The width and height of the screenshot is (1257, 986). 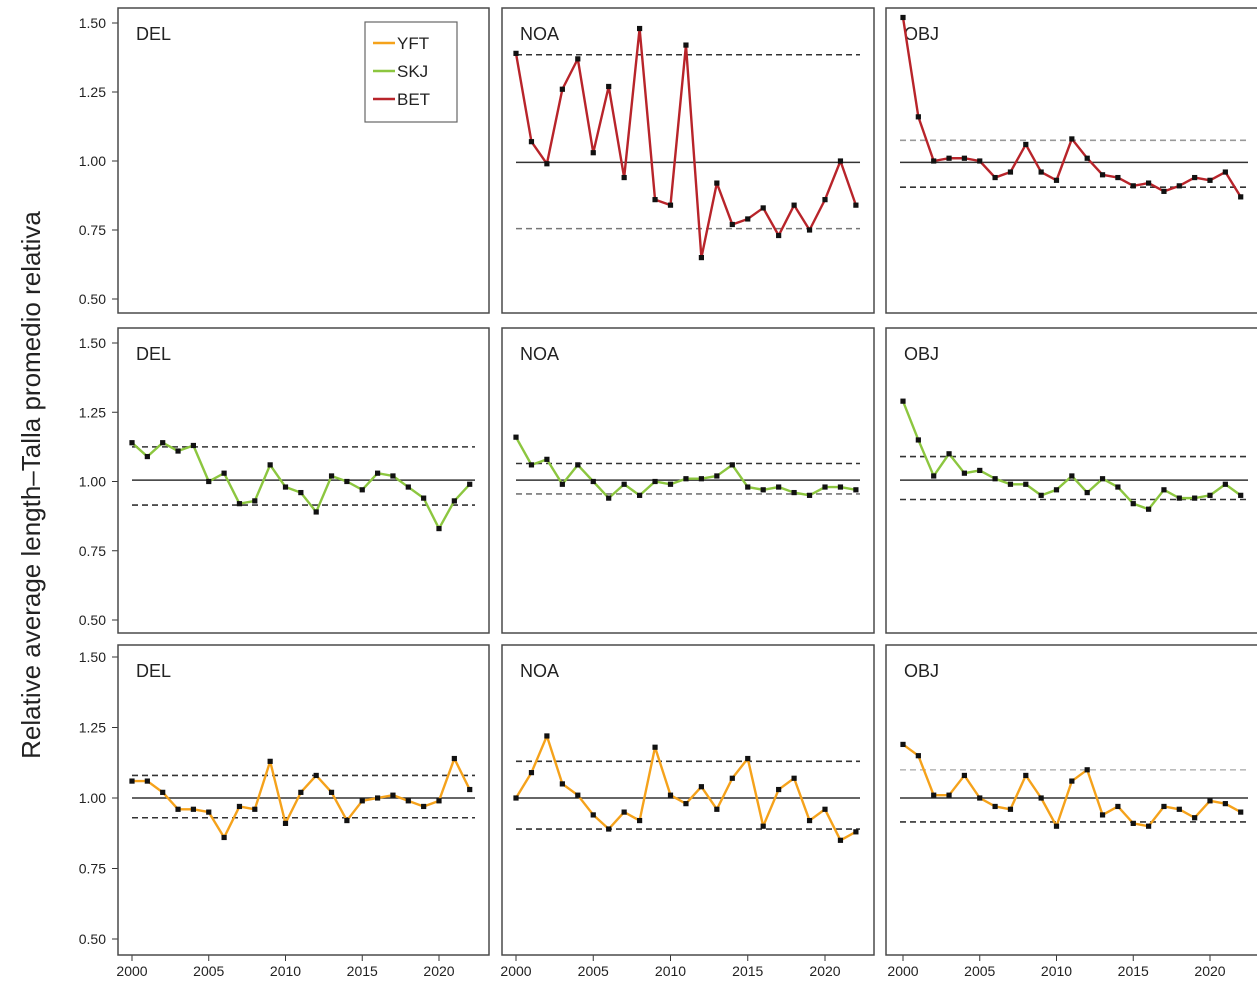 I want to click on x-tick-label: 2010, so click(x=1056, y=971).